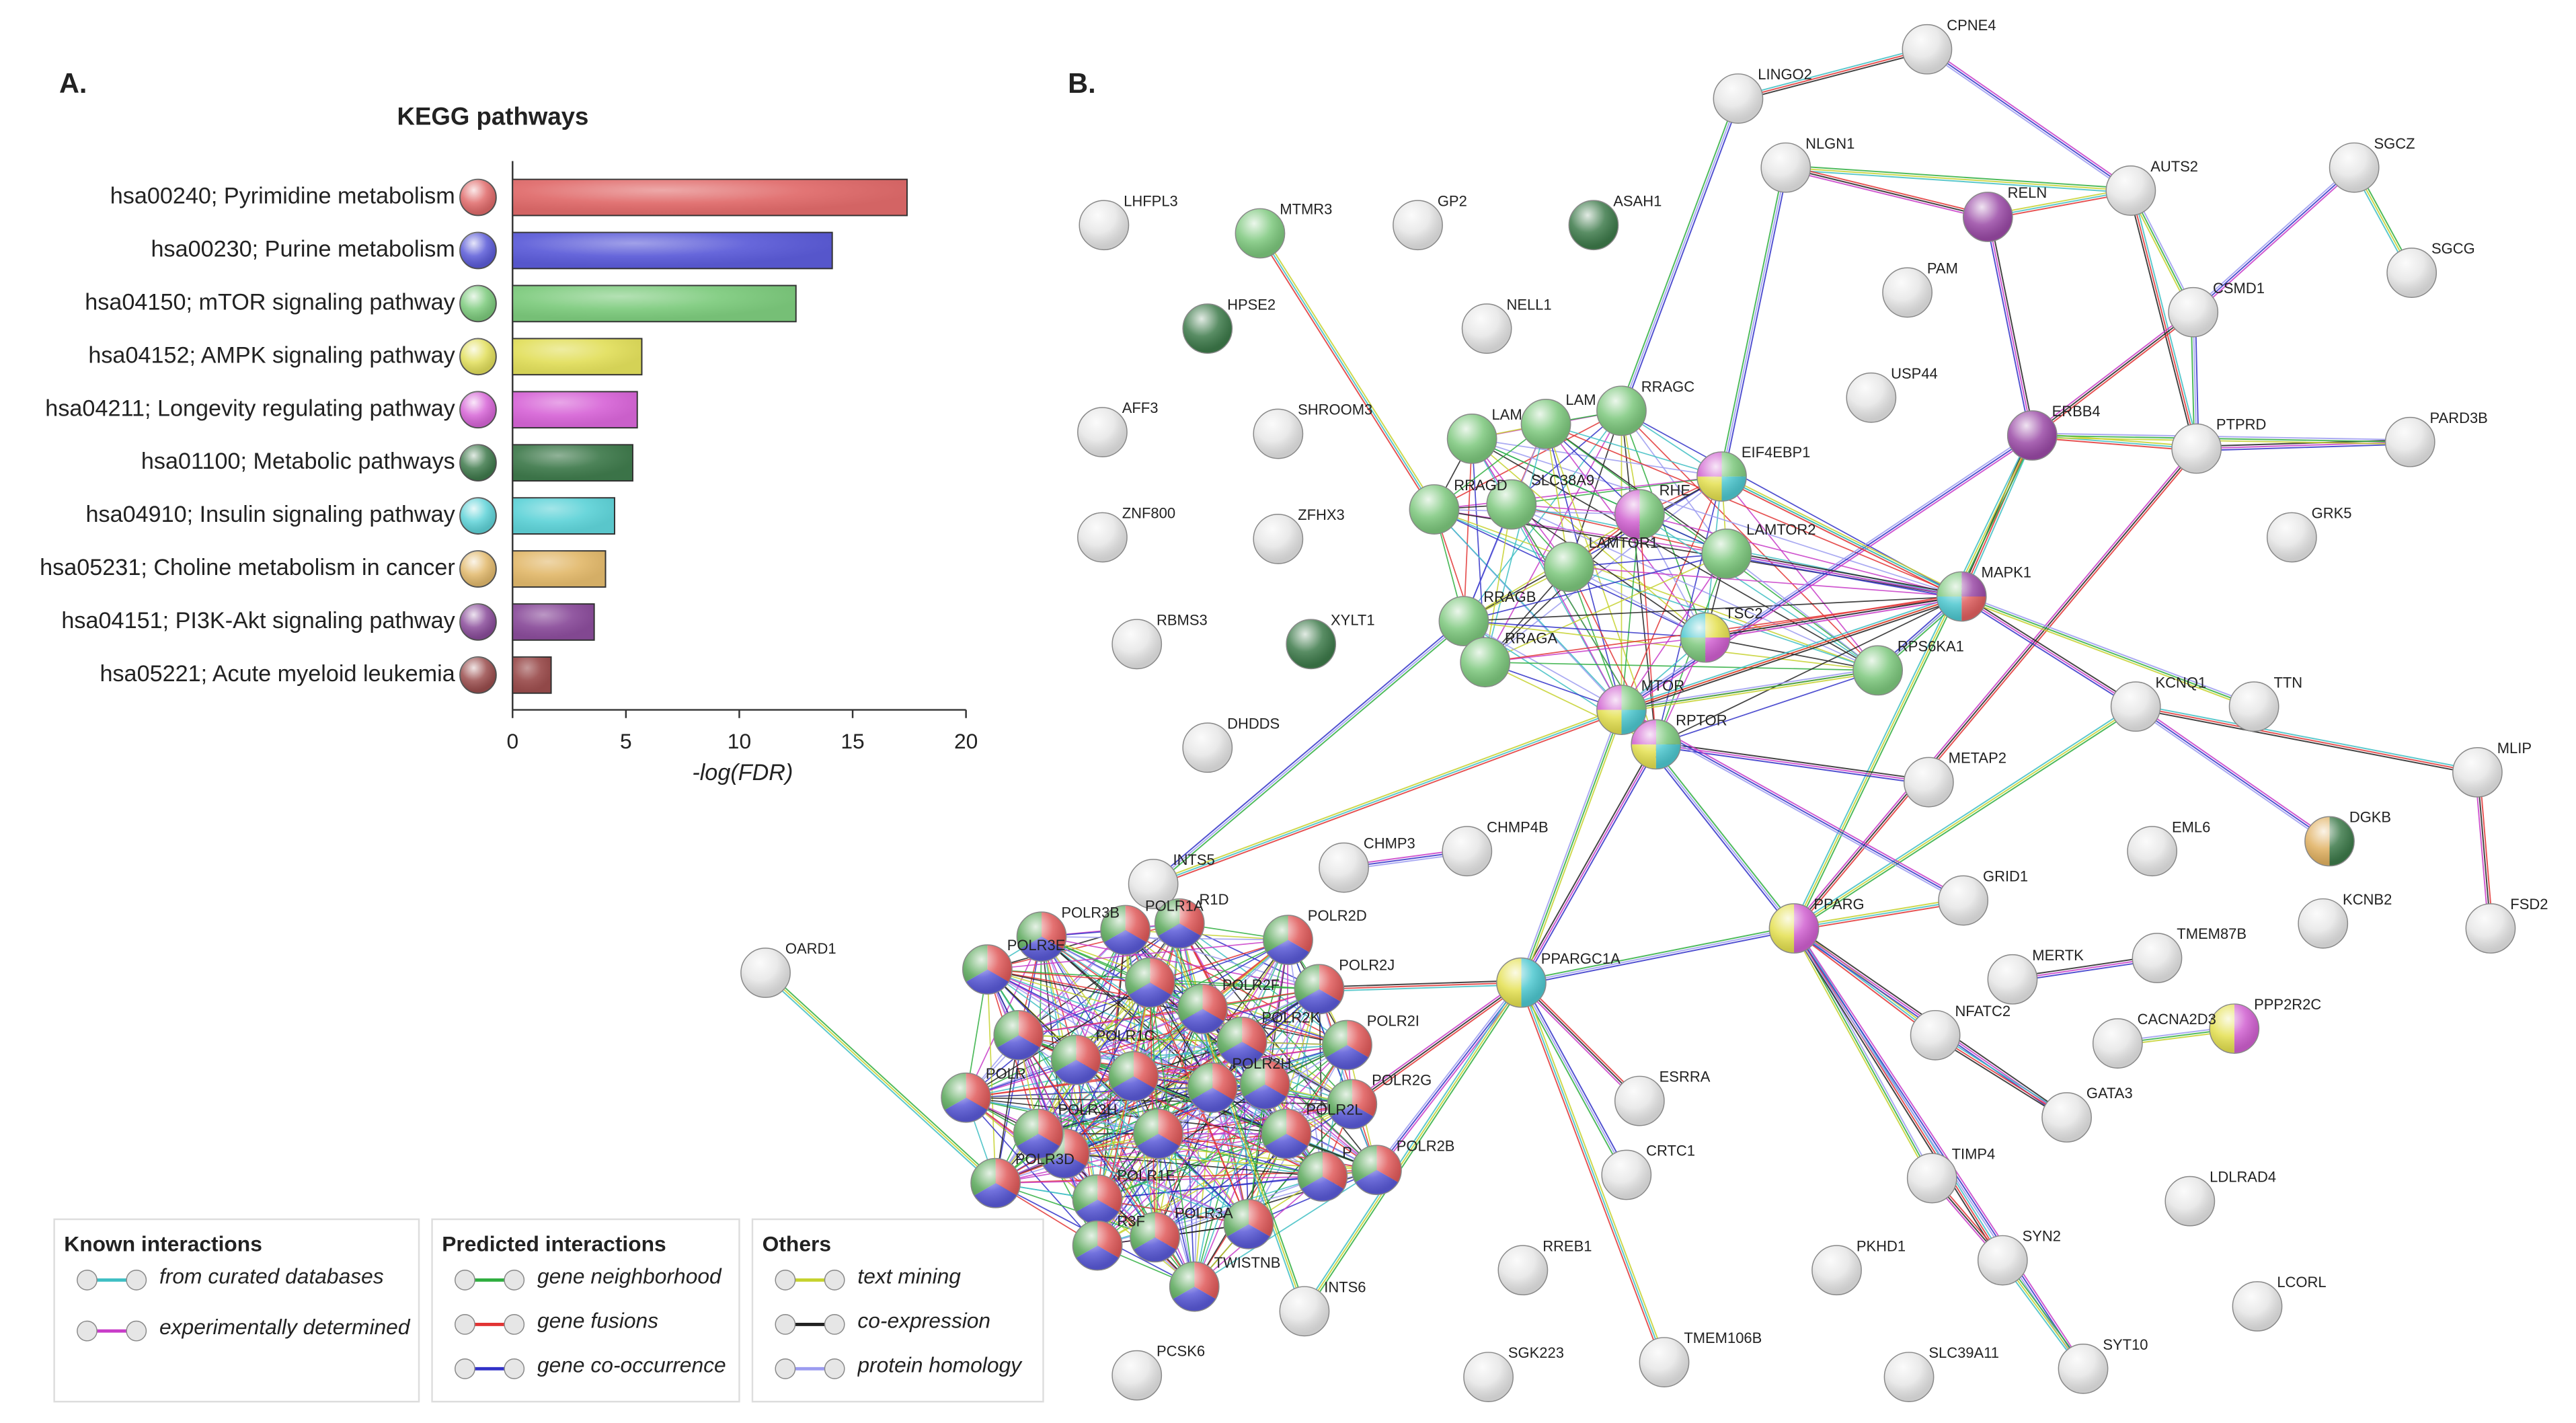  What do you see at coordinates (966, 741) in the screenshot?
I see `x-tick-label: 20` at bounding box center [966, 741].